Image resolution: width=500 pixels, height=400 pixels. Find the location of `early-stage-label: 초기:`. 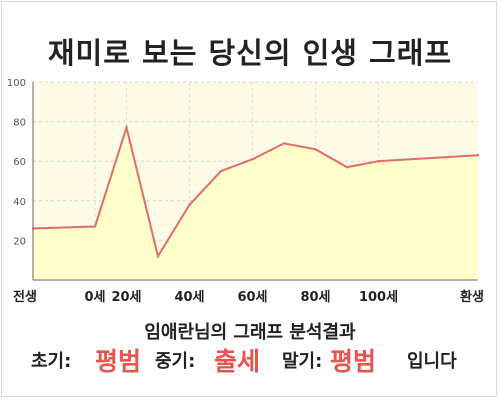

early-stage-label: 초기: is located at coordinates (51, 361).